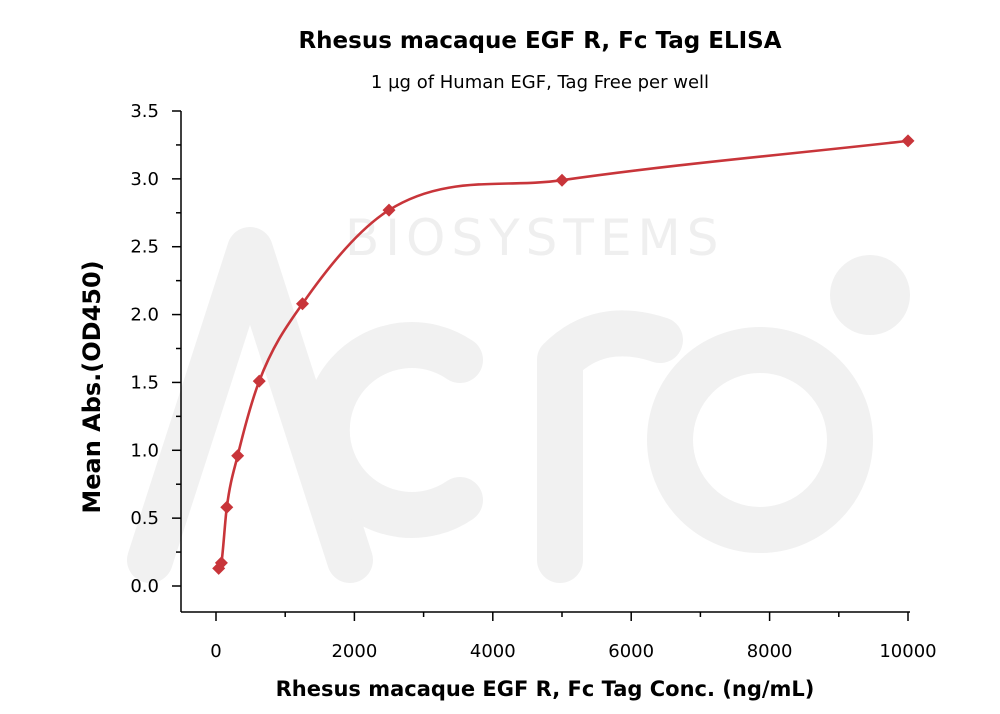 The image size is (1000, 714). I want to click on y-ticks: 0.0 0.5 1.0 1.5 2.0 2.5 3.0 3.5, so click(155, 349).